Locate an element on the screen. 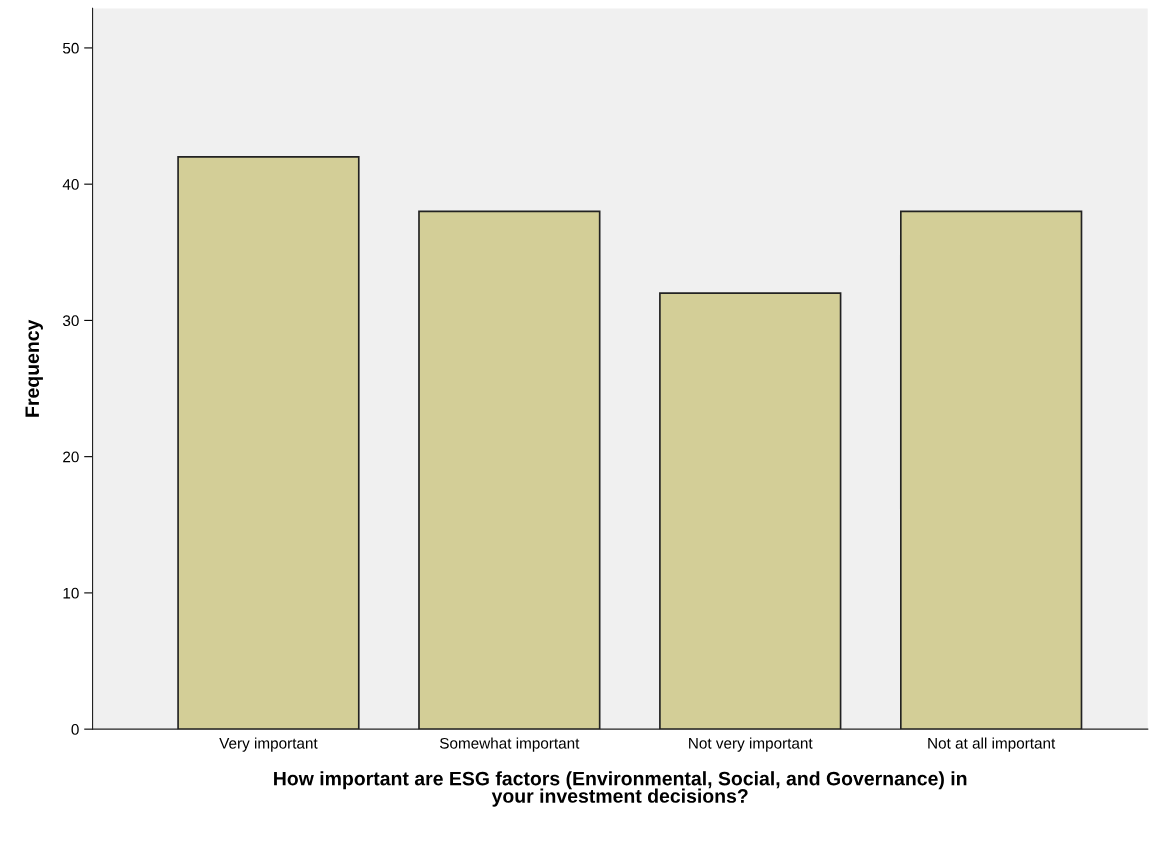 The image size is (1157, 841). y-tick-label: 50 is located at coordinates (70, 48).